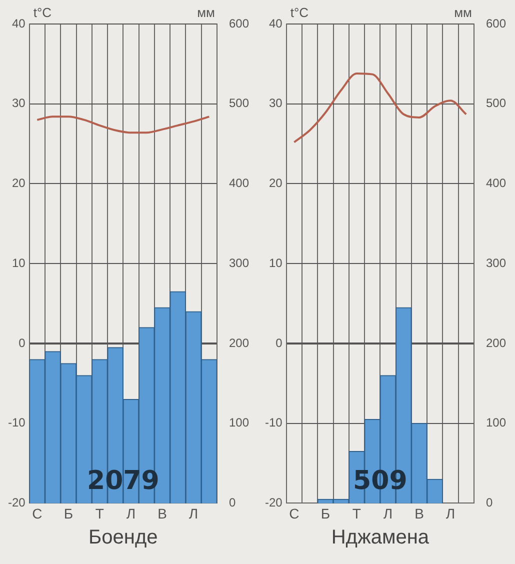 The height and width of the screenshot is (564, 515). Describe the element at coordinates (380, 481) in the screenshot. I see `annotation: 509` at that location.